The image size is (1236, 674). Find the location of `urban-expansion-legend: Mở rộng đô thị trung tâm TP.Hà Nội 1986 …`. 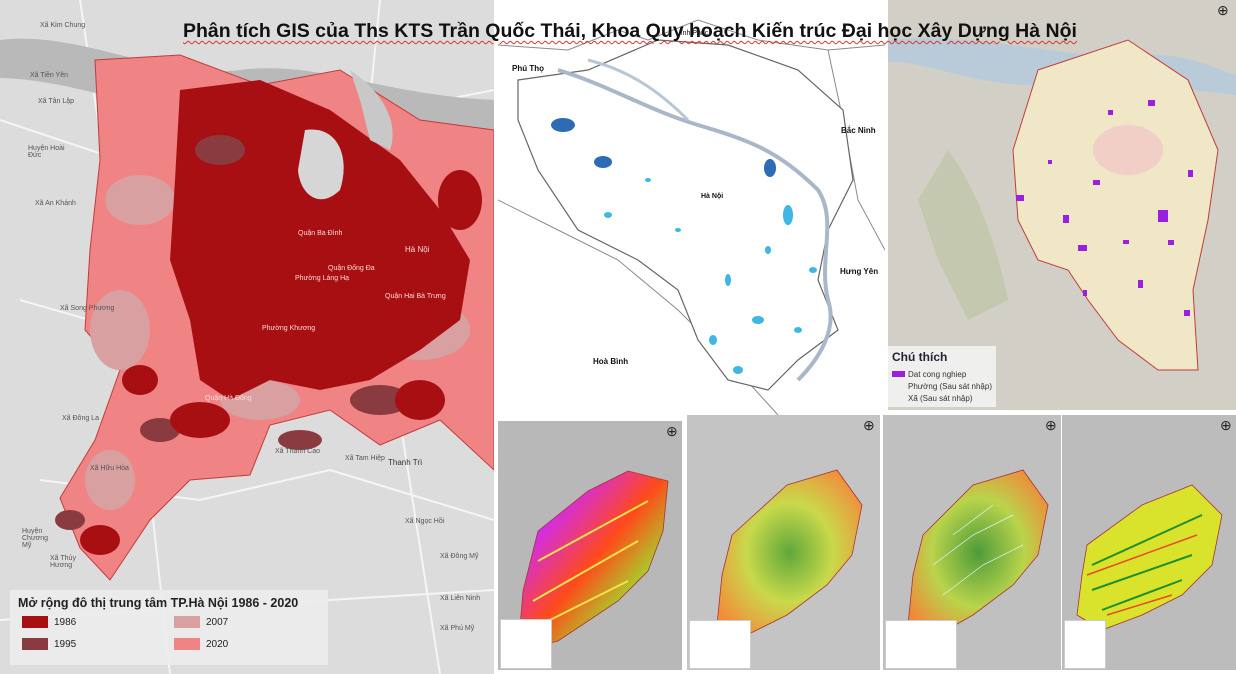

urban-expansion-legend: Mở rộng đô thị trung tâm TP.Hà Nội 1986 … is located at coordinates (169, 627).